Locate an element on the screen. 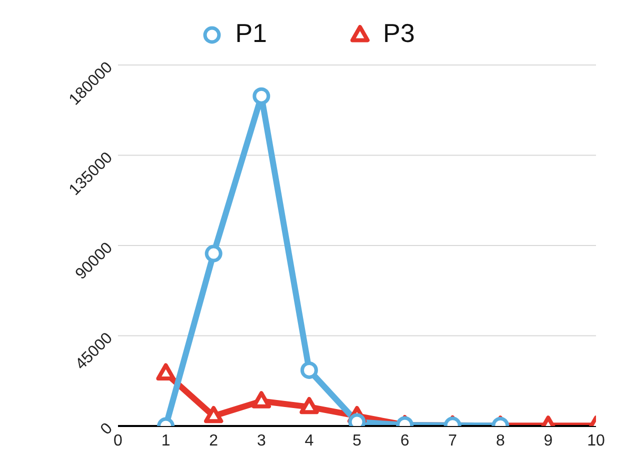  x-tick-label: 6 is located at coordinates (405, 441).